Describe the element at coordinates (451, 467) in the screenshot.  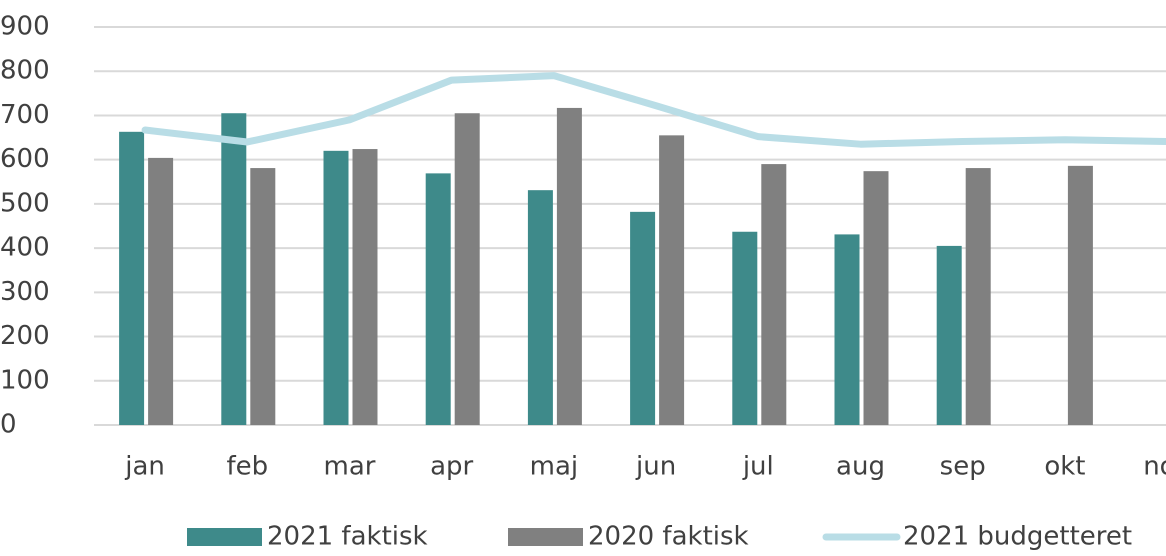
I see `x-tick-label: apr` at that location.